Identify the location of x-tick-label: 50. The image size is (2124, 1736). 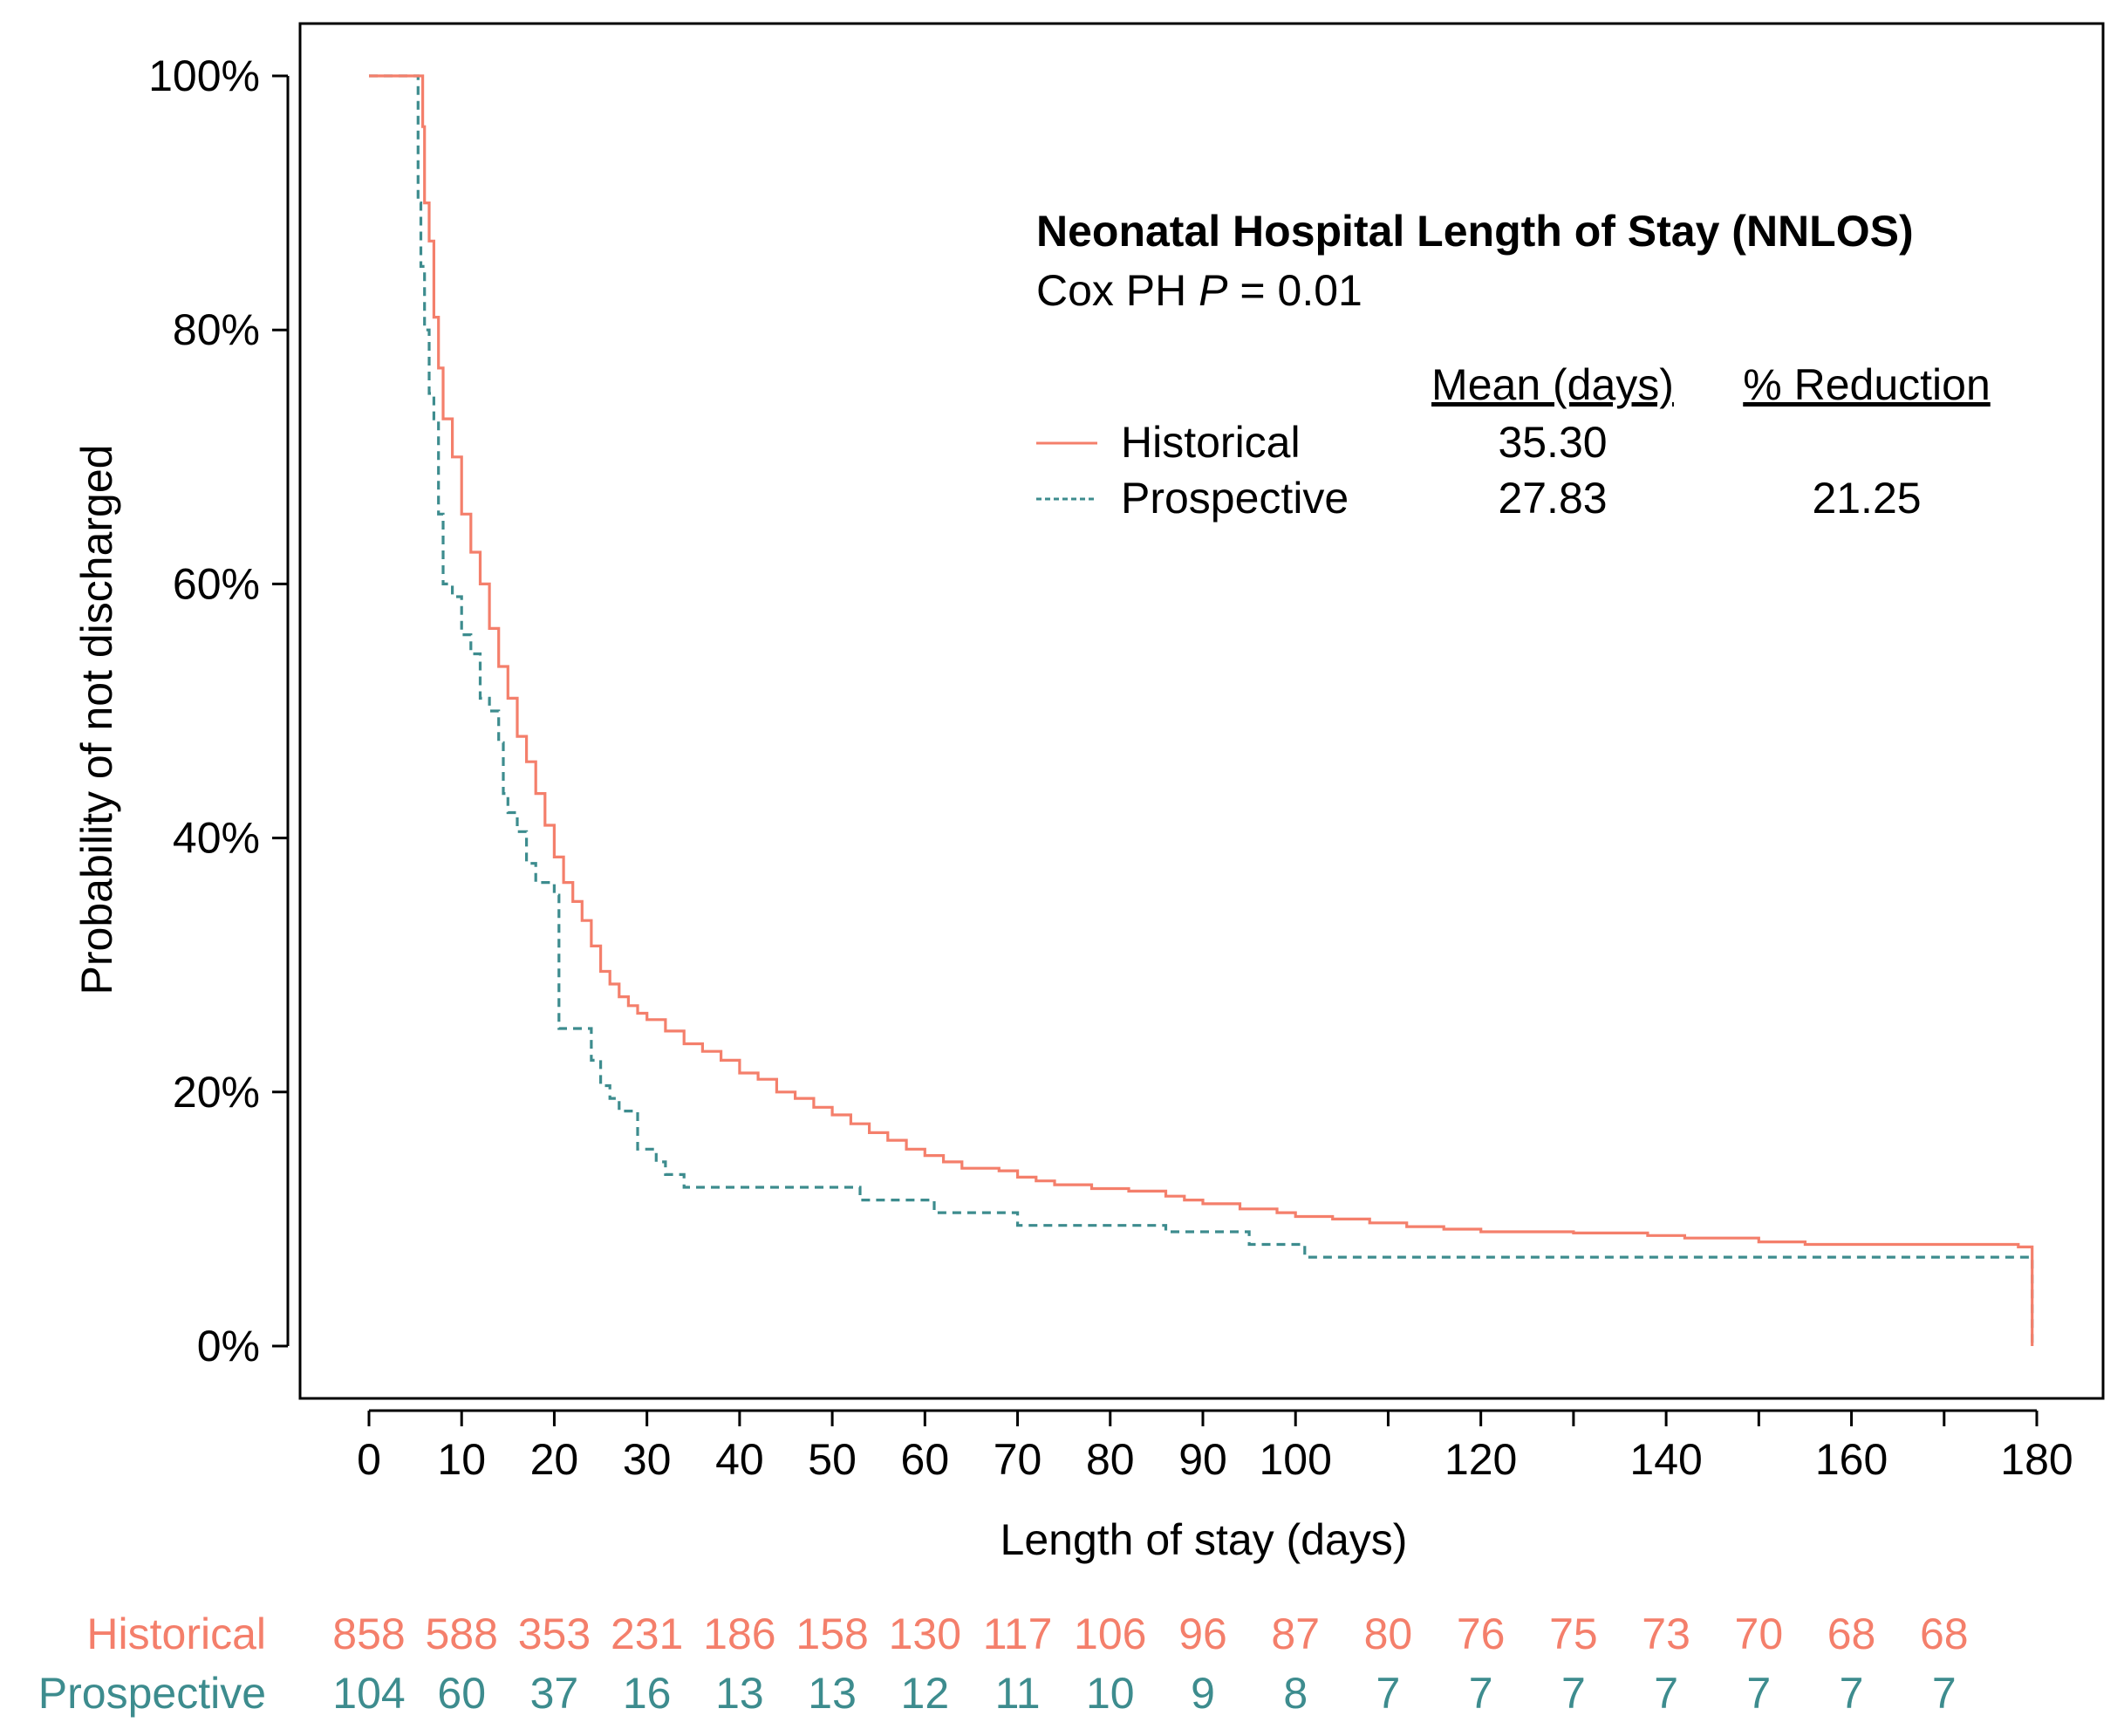
(832, 1459).